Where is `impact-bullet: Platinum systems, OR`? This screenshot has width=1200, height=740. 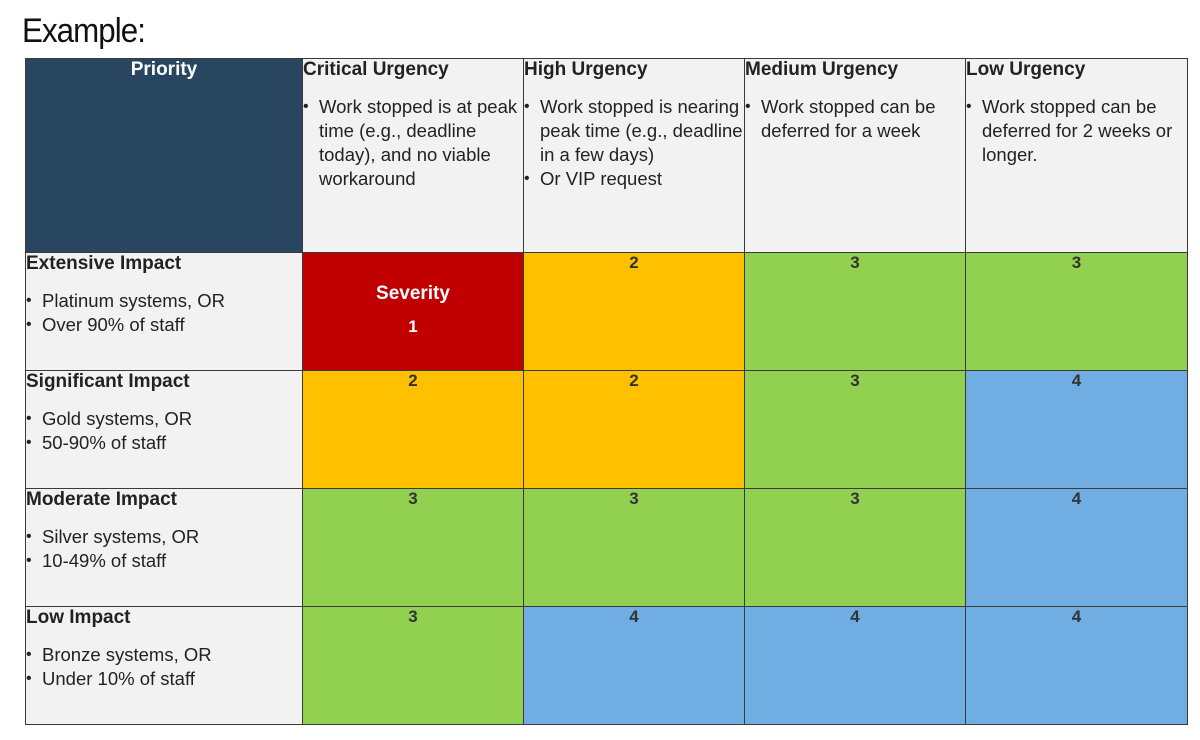 impact-bullet: Platinum systems, OR is located at coordinates (164, 301).